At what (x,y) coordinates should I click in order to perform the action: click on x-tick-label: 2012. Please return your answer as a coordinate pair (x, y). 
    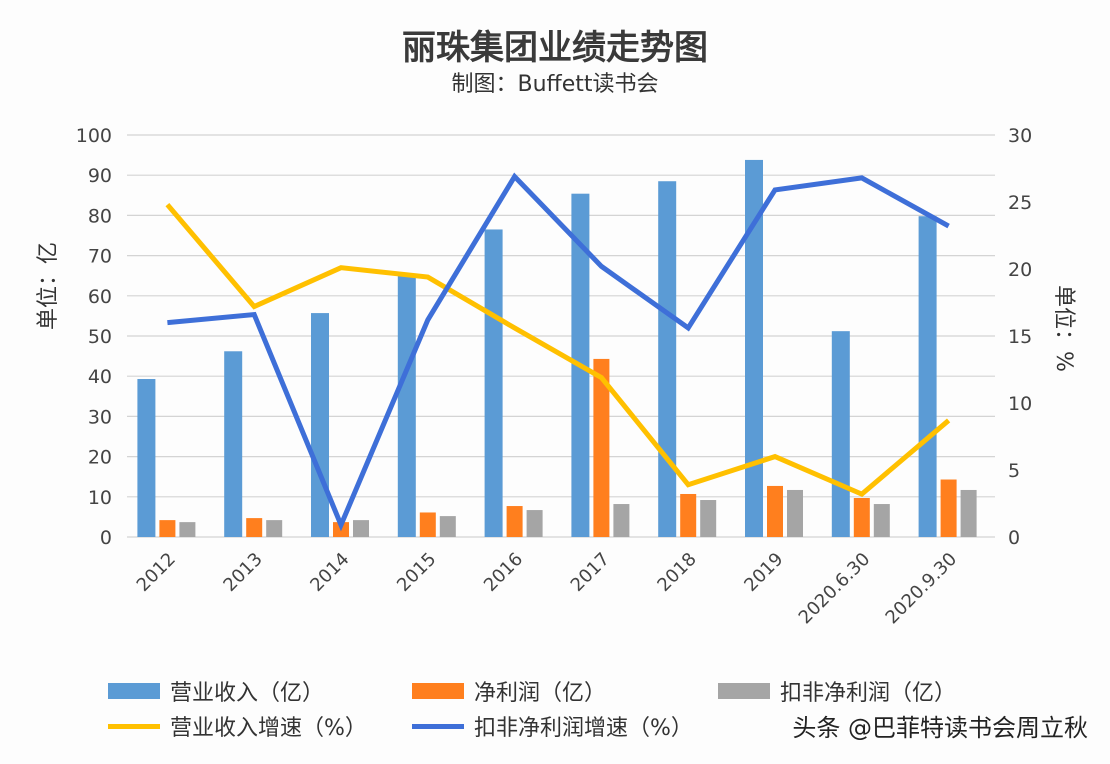
    Looking at the image, I should click on (156, 572).